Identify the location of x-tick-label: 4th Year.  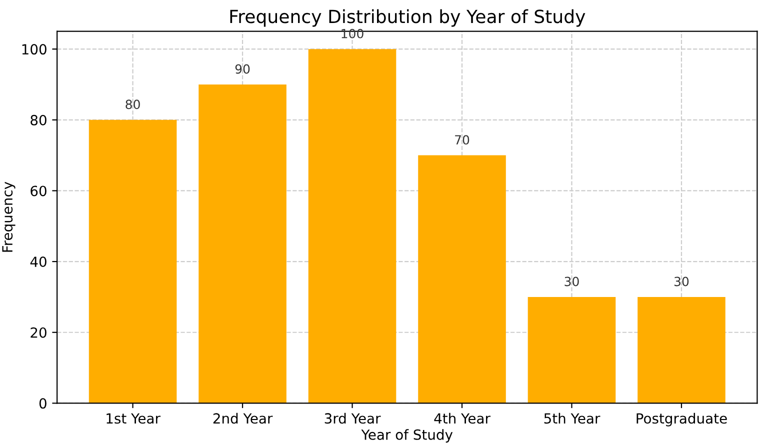
(462, 418).